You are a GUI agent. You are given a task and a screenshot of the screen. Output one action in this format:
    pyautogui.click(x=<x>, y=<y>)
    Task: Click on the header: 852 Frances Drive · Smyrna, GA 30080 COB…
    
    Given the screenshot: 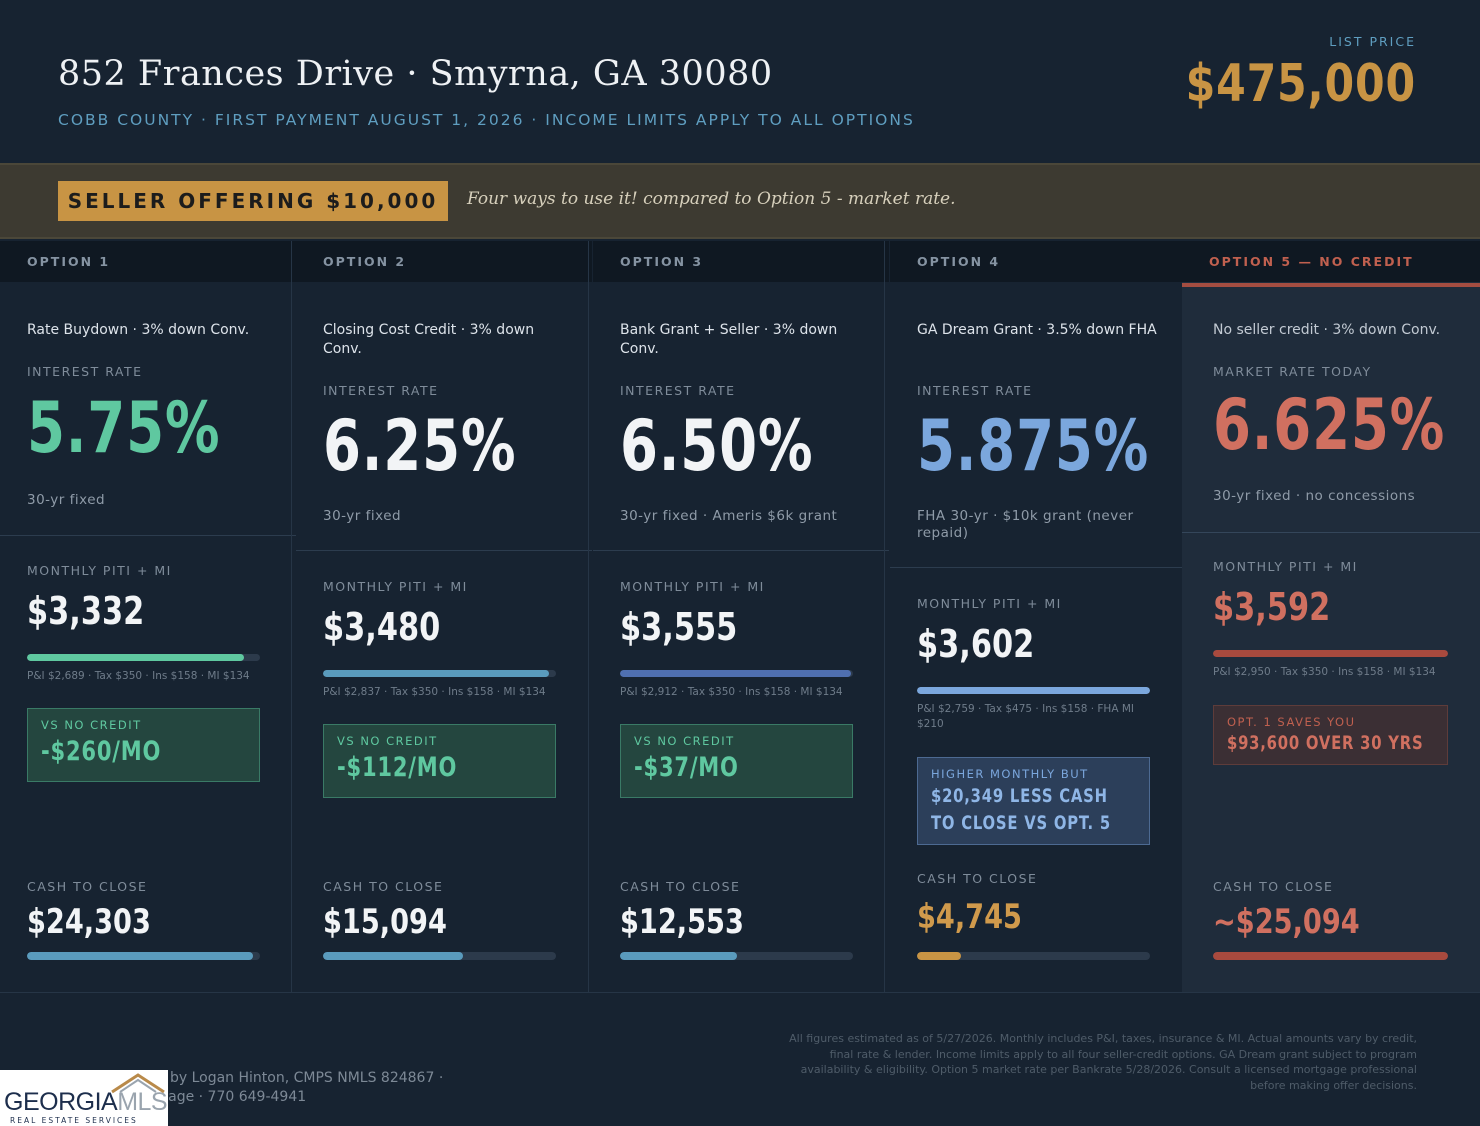 What is the action you would take?
    pyautogui.click(x=740, y=81)
    